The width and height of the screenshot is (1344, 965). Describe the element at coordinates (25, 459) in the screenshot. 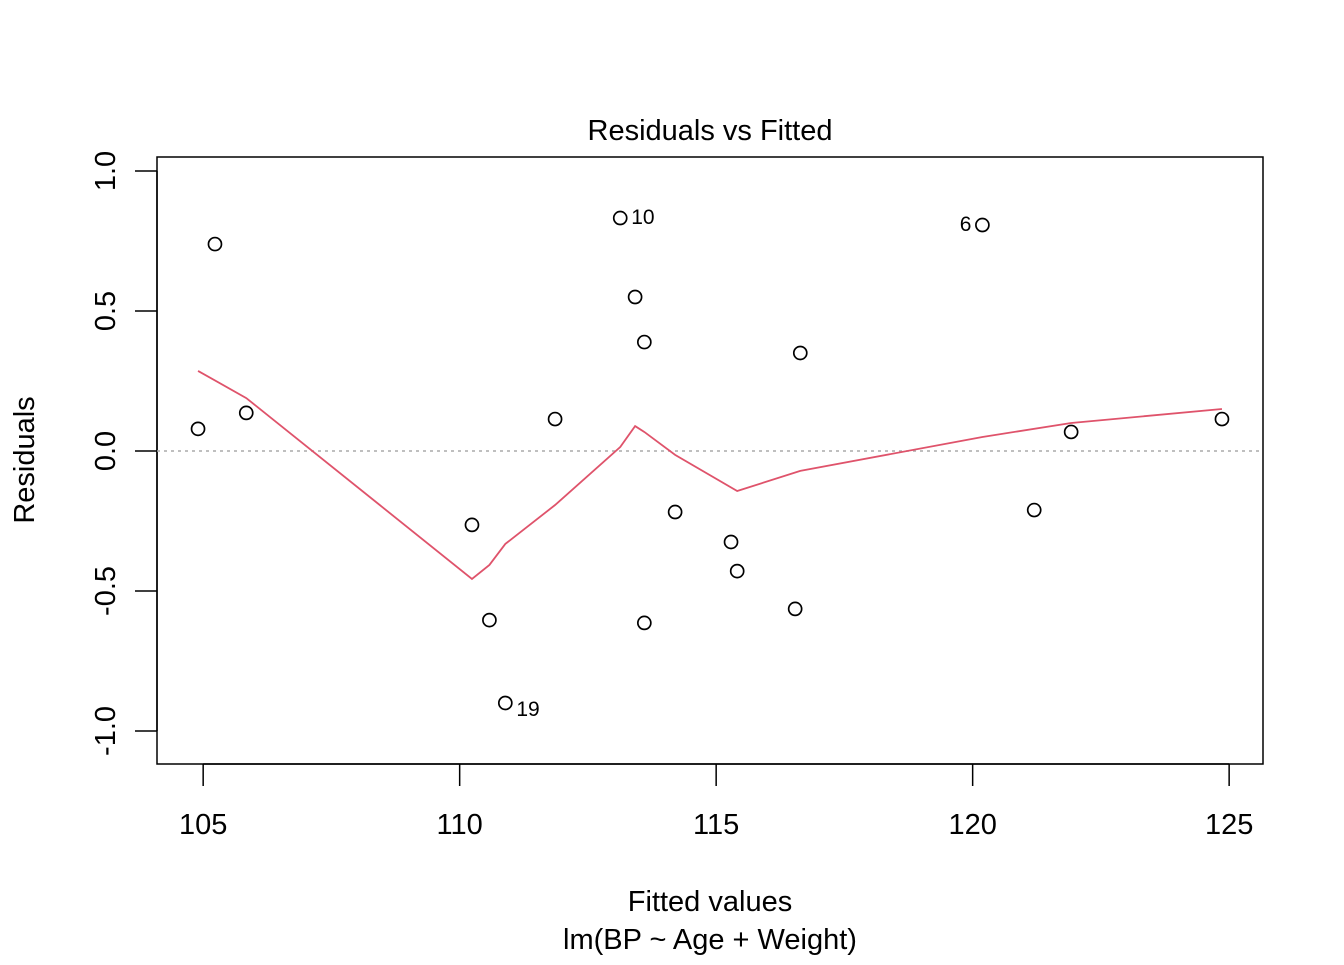

I see `y-axis-label: Residuals` at that location.